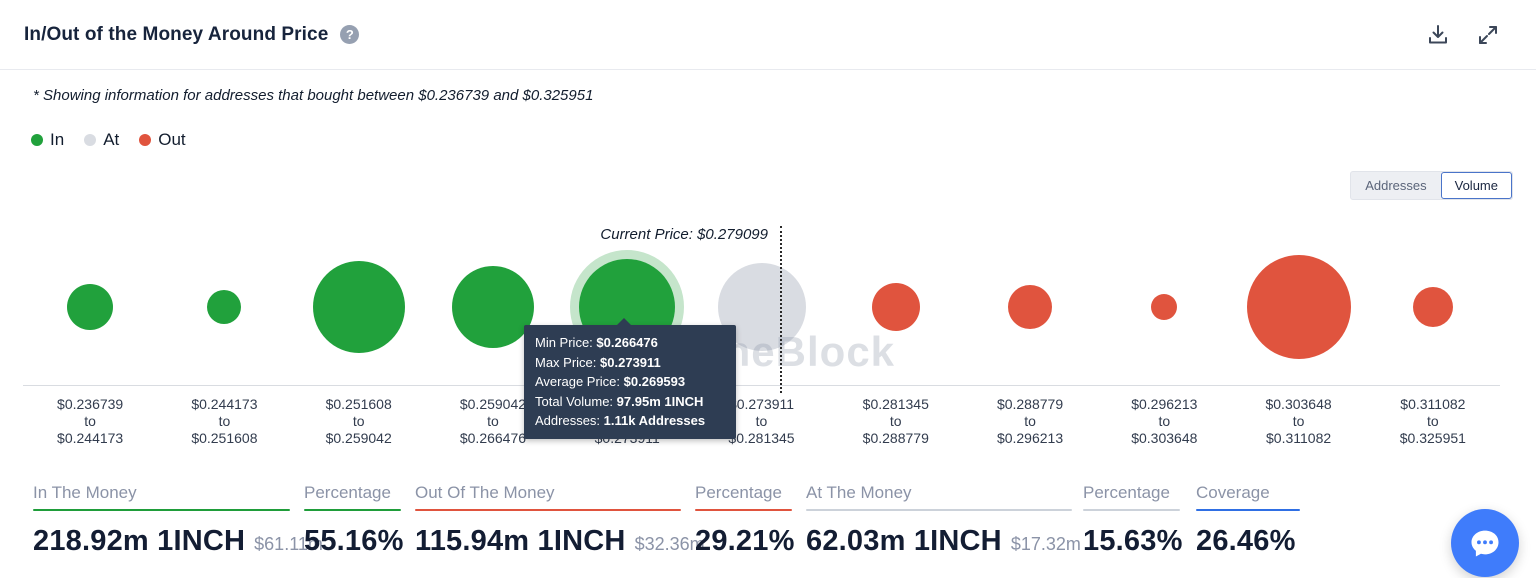 This screenshot has width=1536, height=578. What do you see at coordinates (761, 385) in the screenshot?
I see `x-axis-line` at bounding box center [761, 385].